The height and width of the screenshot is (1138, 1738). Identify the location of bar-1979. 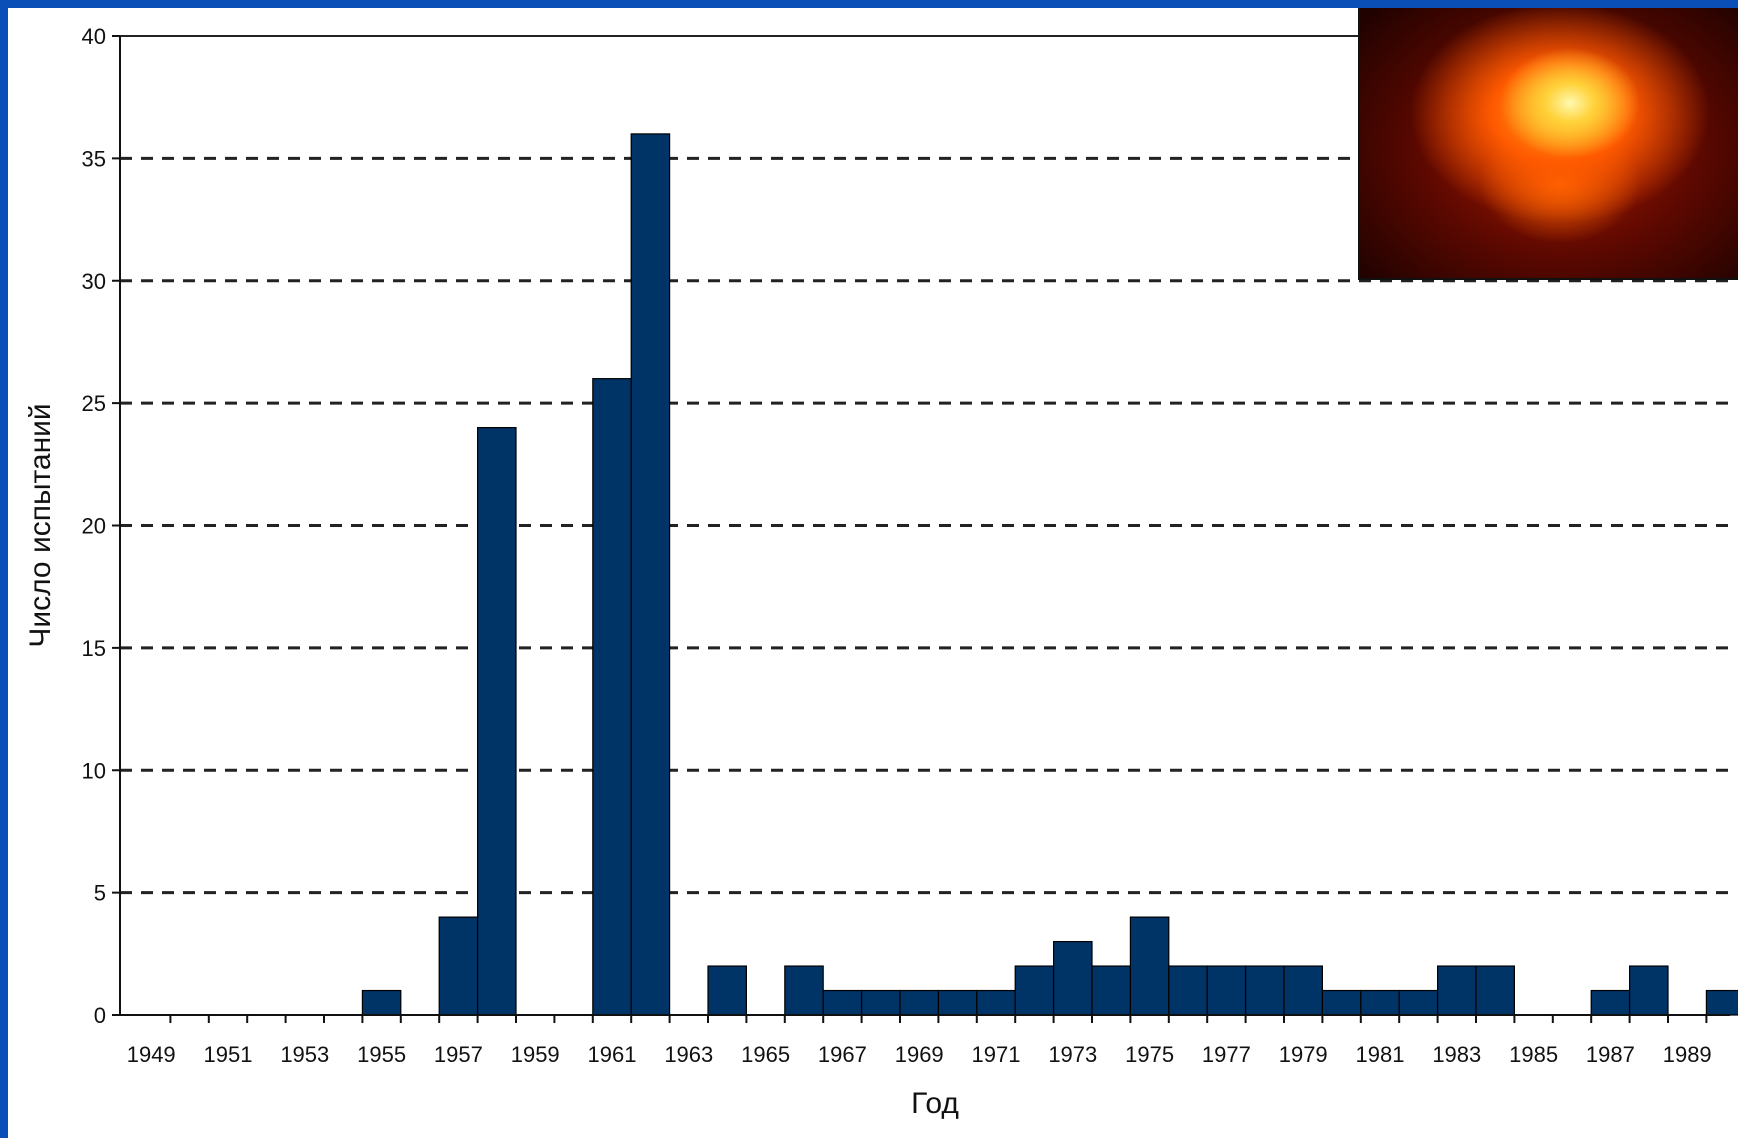
(1303, 990).